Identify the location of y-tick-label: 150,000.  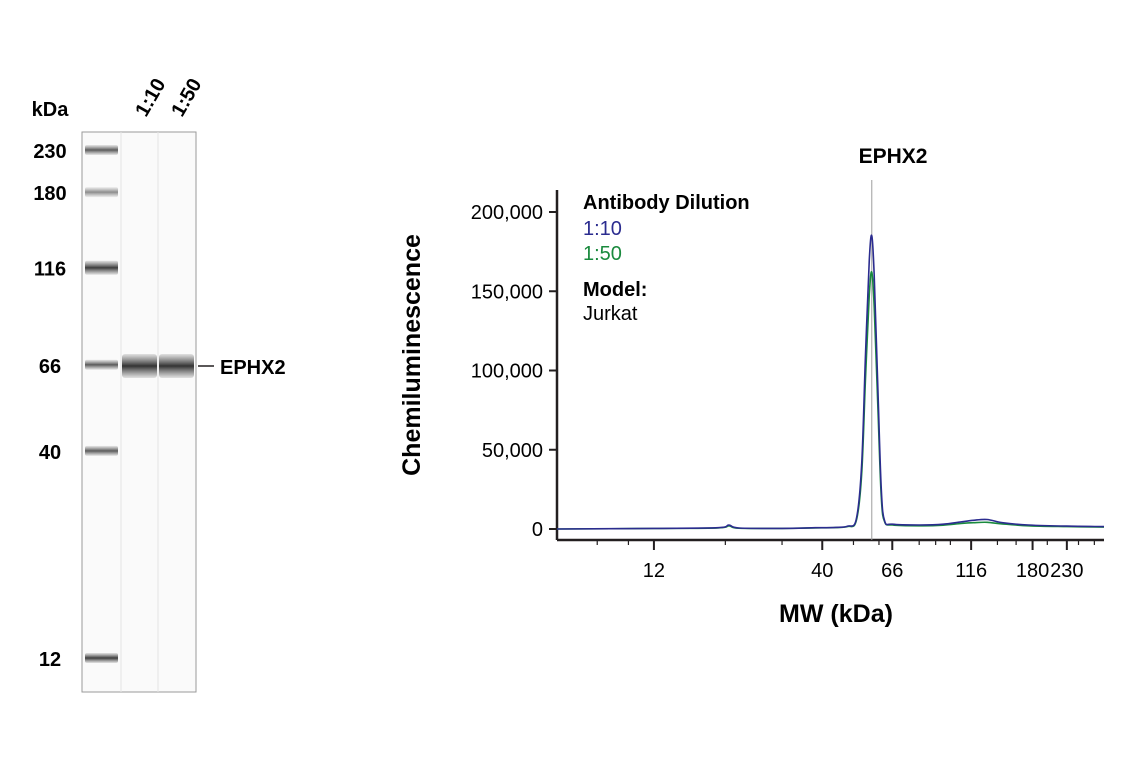
(507, 292).